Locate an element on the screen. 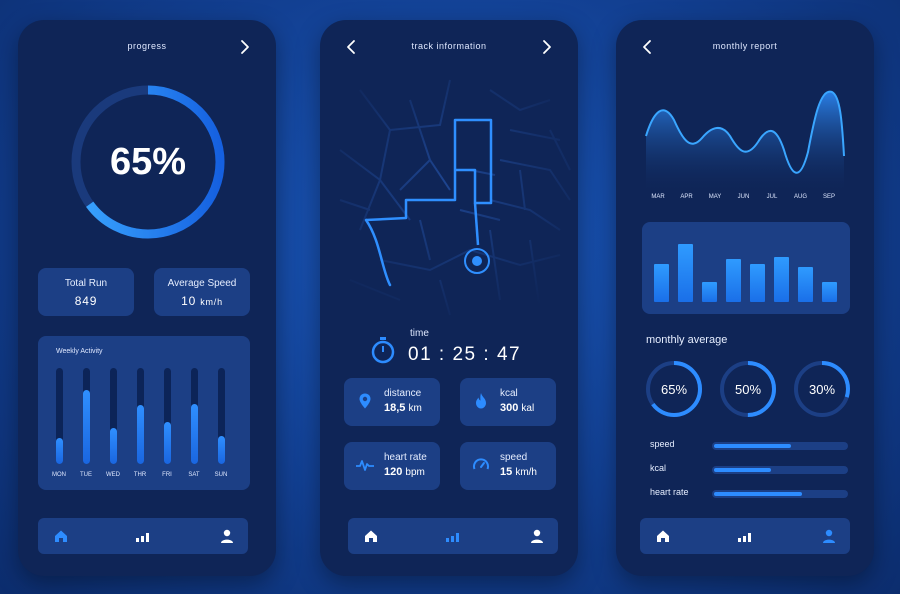 Image resolution: width=900 pixels, height=594 pixels. speed-label: speed is located at coordinates (514, 457).